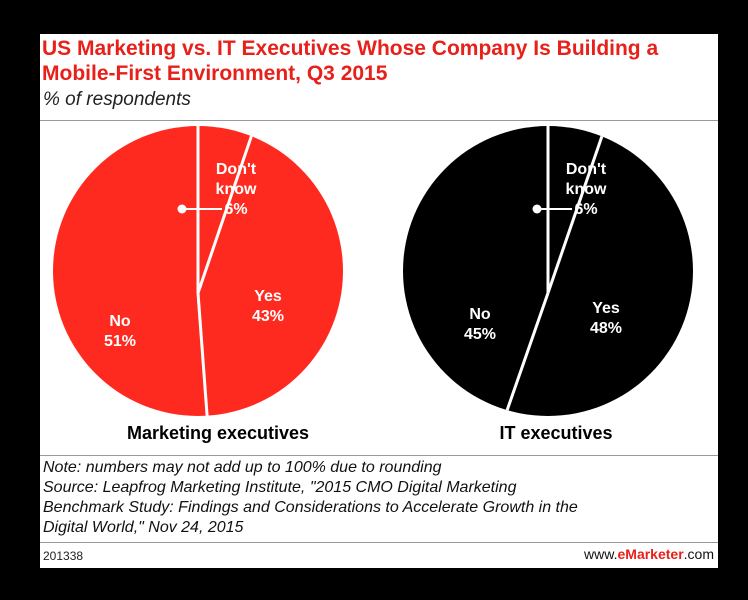  I want to click on pie-1-label-0-line-2: 6%, so click(585, 209).